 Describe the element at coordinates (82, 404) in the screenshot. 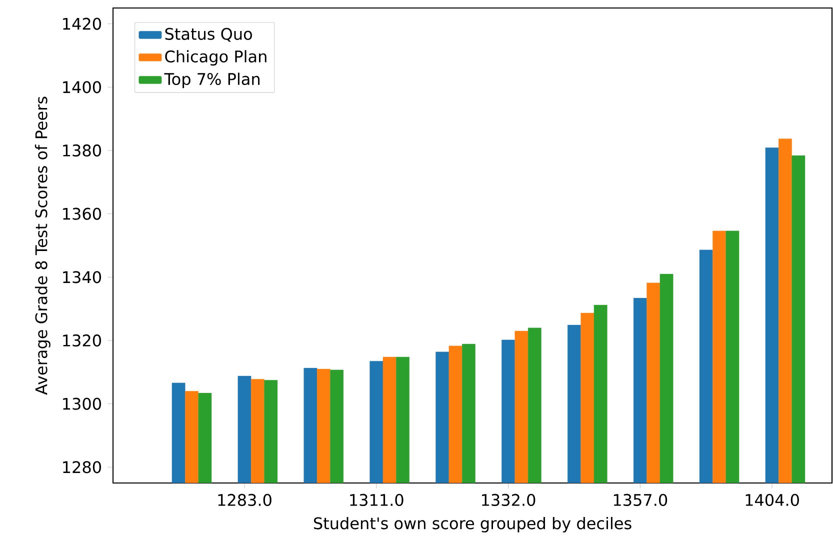

I see `y-tick-label: 1300` at that location.